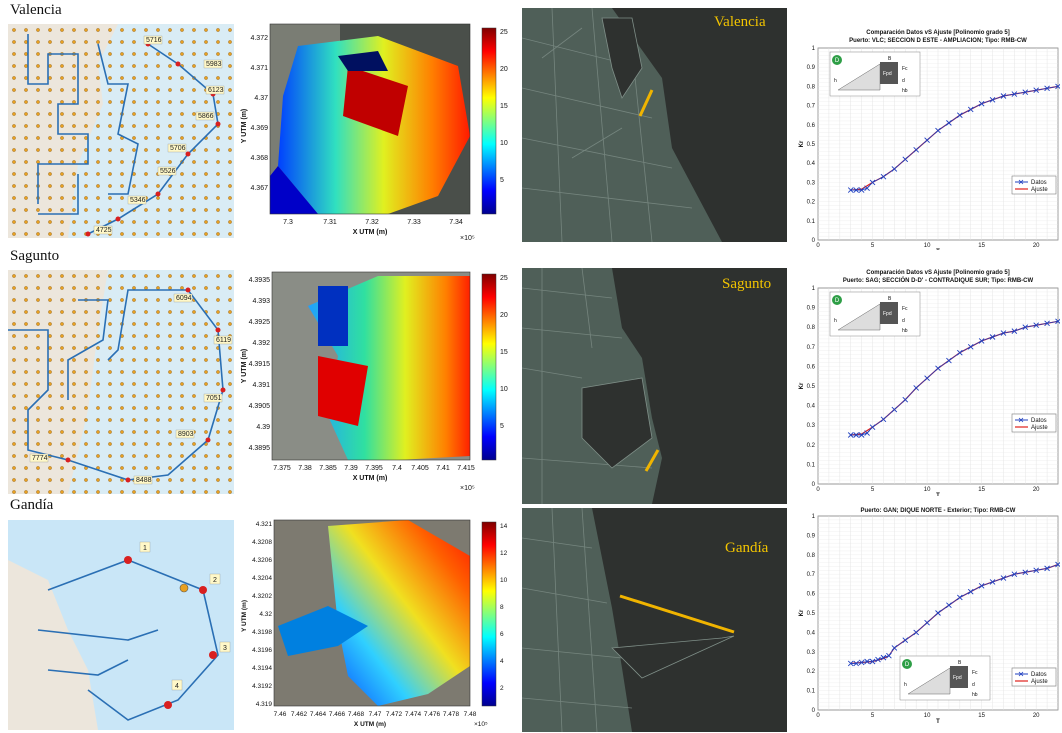  I want to click on y-tick: 4.367, so click(259, 188).